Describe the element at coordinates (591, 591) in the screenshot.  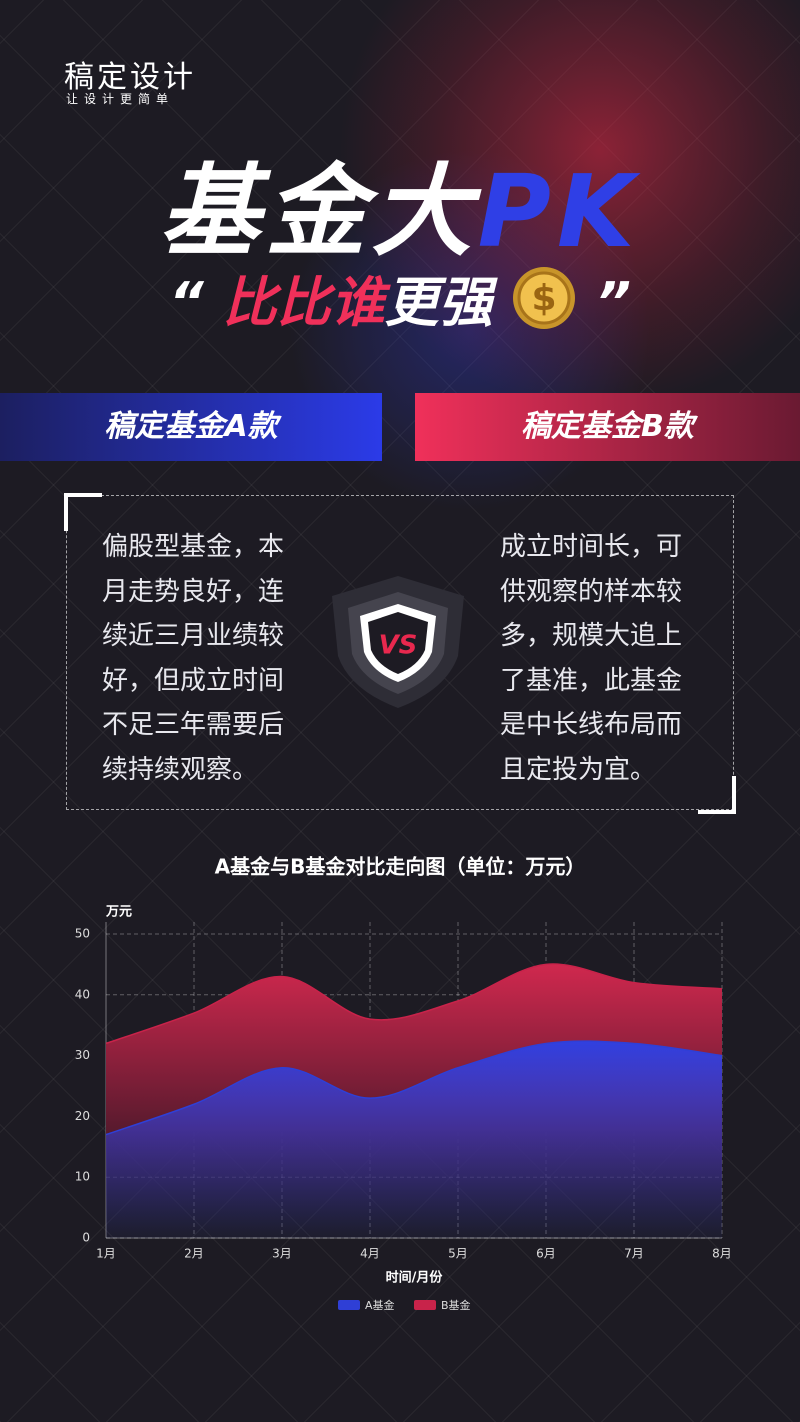
I see `text-line: 供观察的样本较` at that location.